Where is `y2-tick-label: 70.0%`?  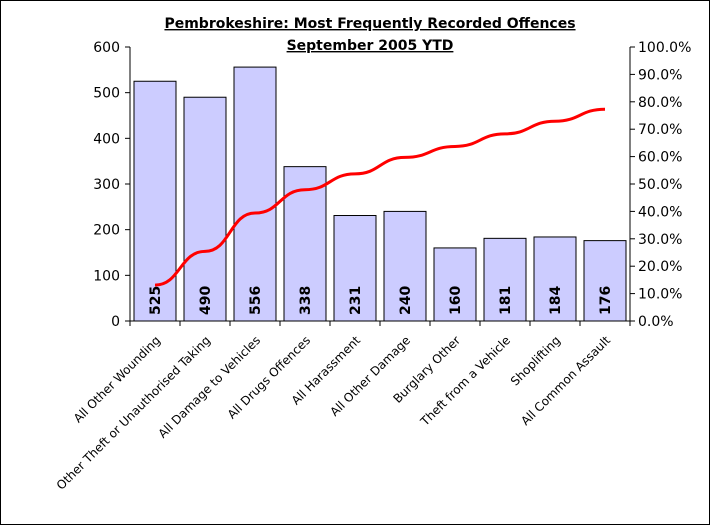
y2-tick-label: 70.0% is located at coordinates (660, 130).